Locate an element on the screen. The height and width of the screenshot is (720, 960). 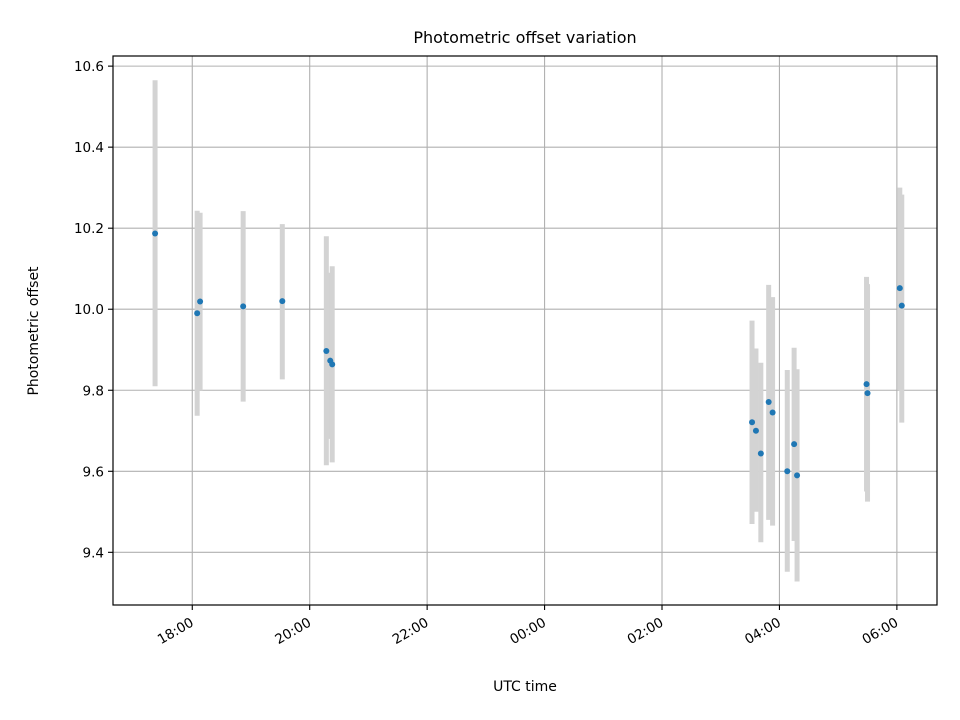
y-tick-label: 10.0 is located at coordinates (89, 310).